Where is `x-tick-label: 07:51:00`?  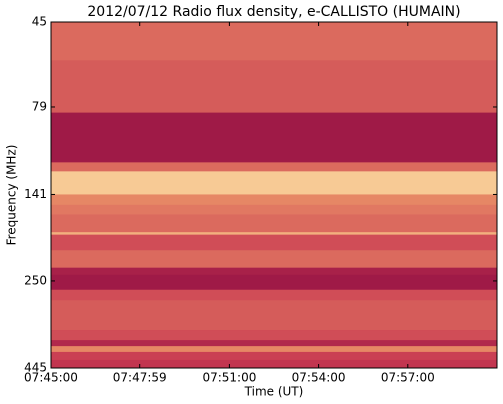 x-tick-label: 07:51:00 is located at coordinates (229, 378).